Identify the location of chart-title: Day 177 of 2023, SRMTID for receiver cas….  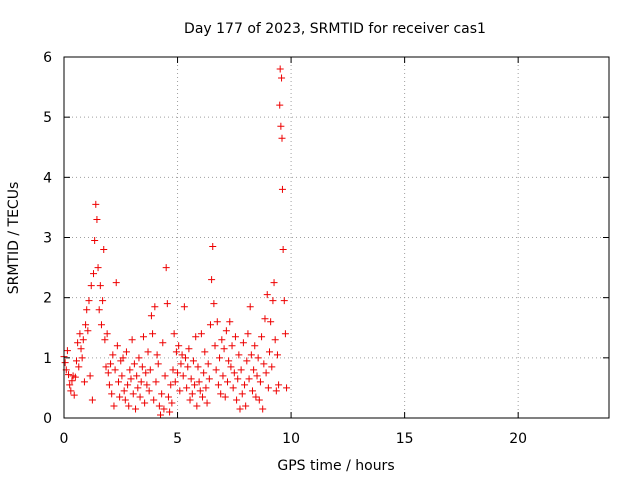
(335, 29).